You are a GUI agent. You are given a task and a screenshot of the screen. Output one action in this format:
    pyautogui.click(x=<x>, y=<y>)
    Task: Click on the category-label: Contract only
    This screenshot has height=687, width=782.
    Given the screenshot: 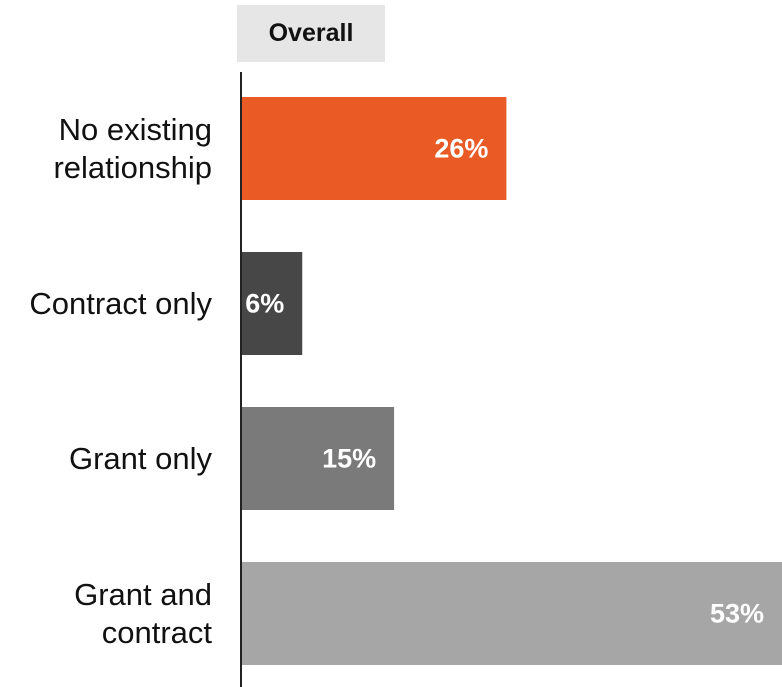 What is the action you would take?
    pyautogui.click(x=120, y=303)
    